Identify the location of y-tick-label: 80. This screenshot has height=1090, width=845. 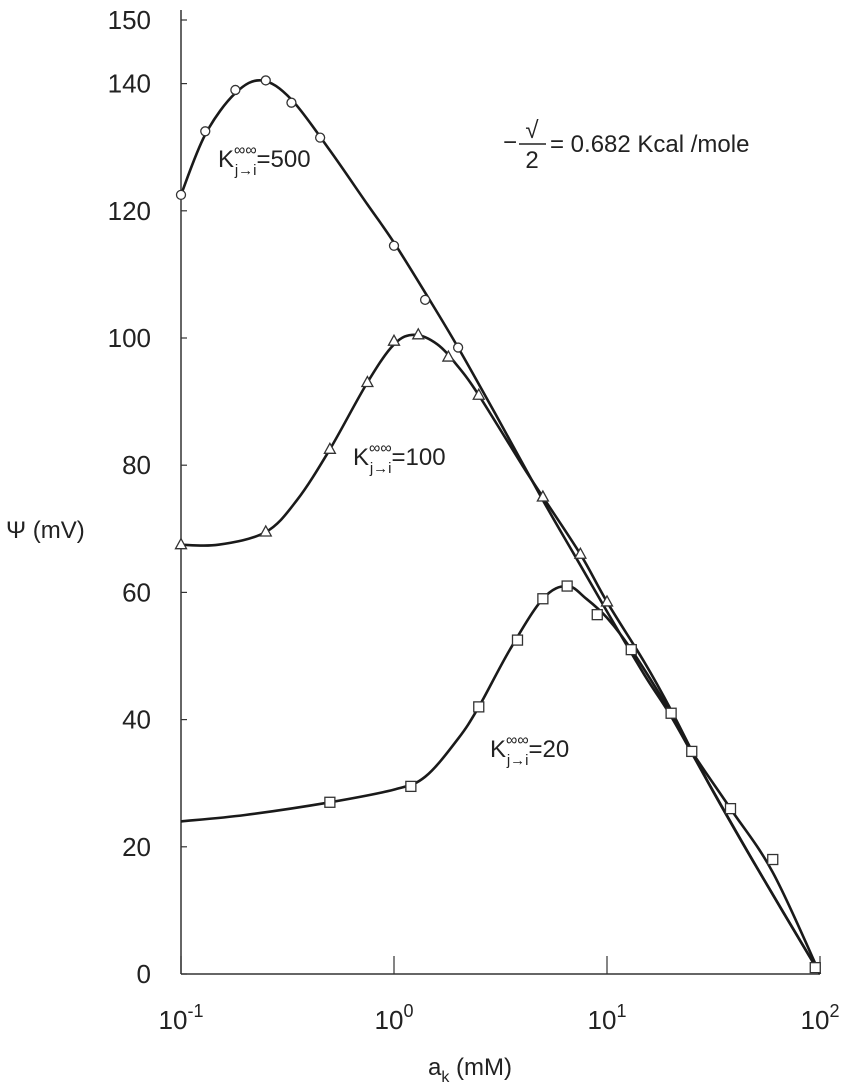
(136, 465).